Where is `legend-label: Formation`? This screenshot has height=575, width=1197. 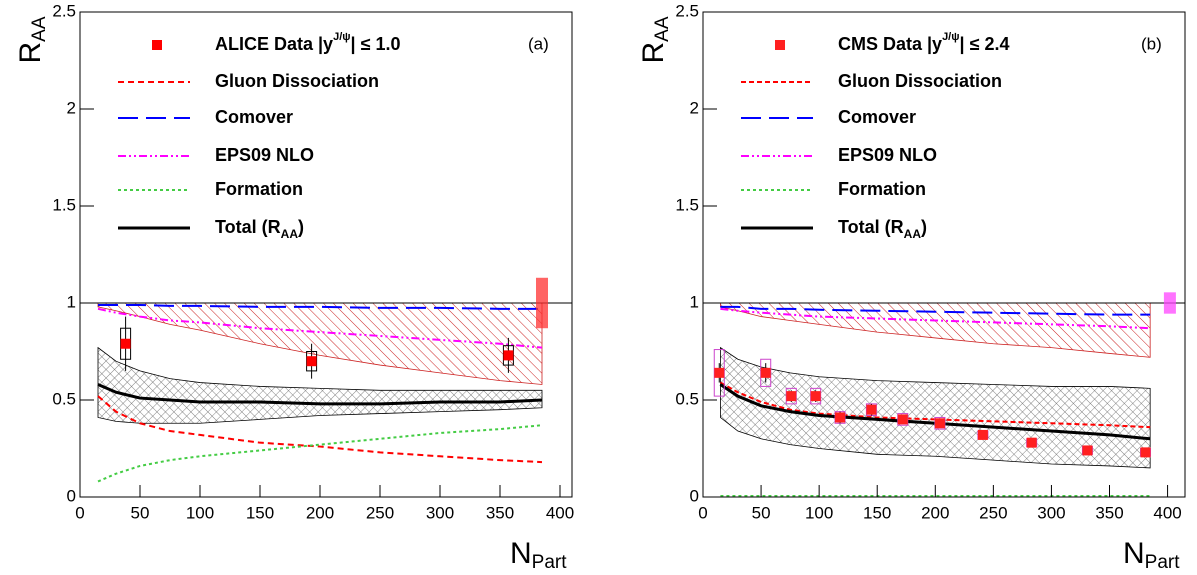 legend-label: Formation is located at coordinates (259, 189).